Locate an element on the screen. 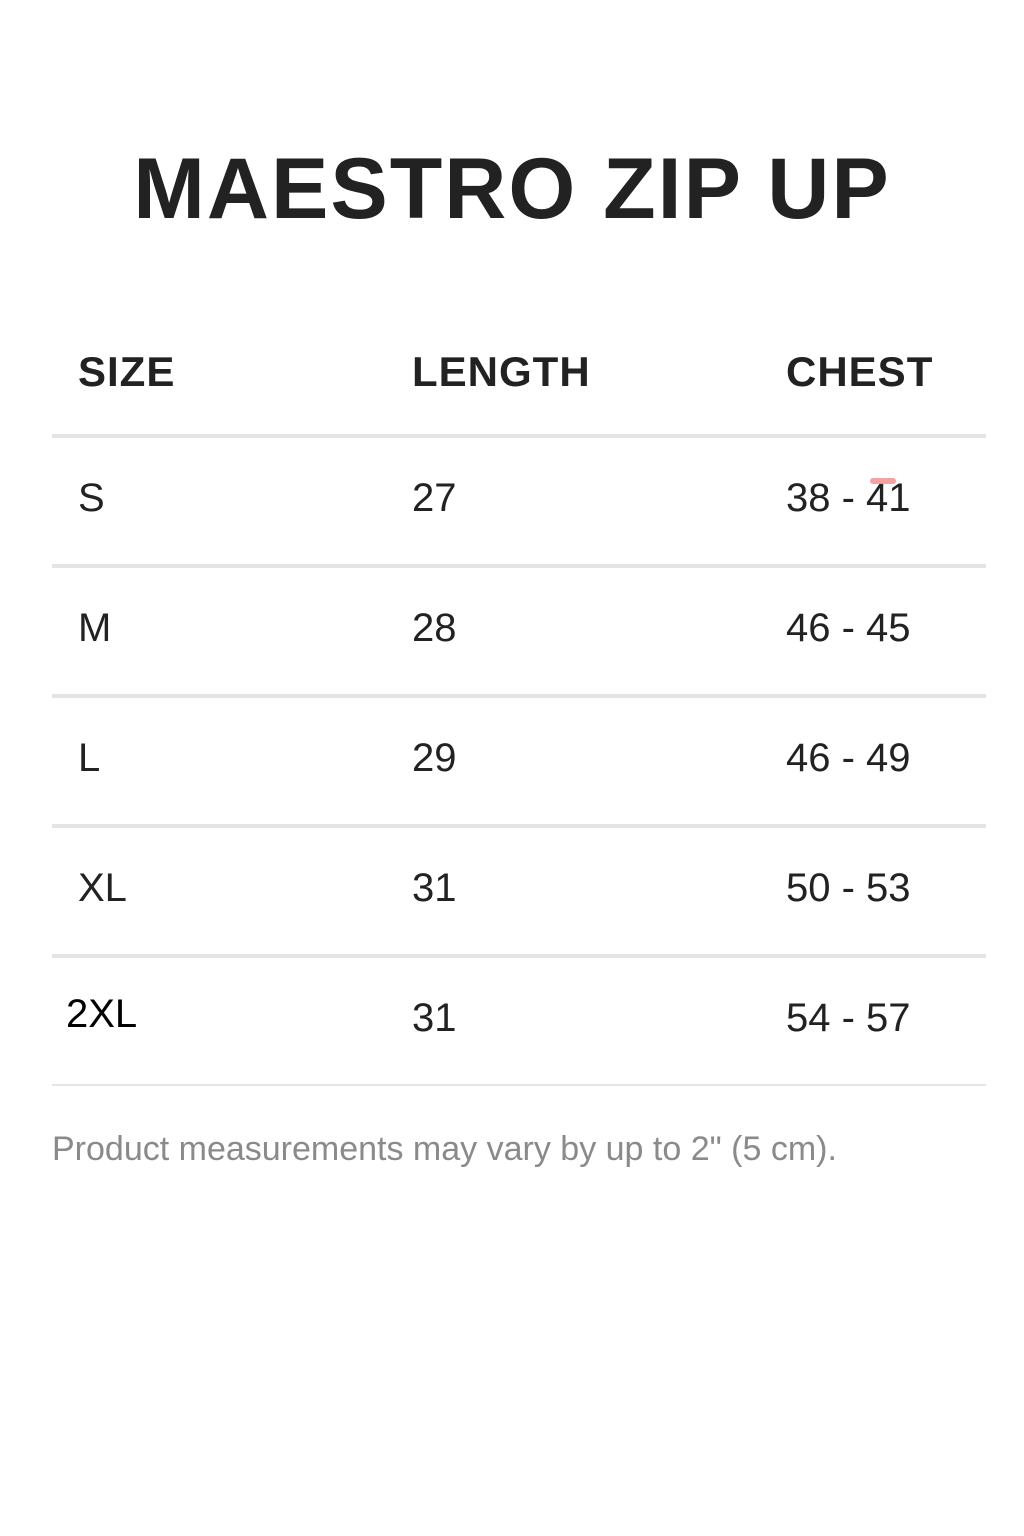 The width and height of the screenshot is (1024, 1536). size-cell: XL is located at coordinates (102, 888).